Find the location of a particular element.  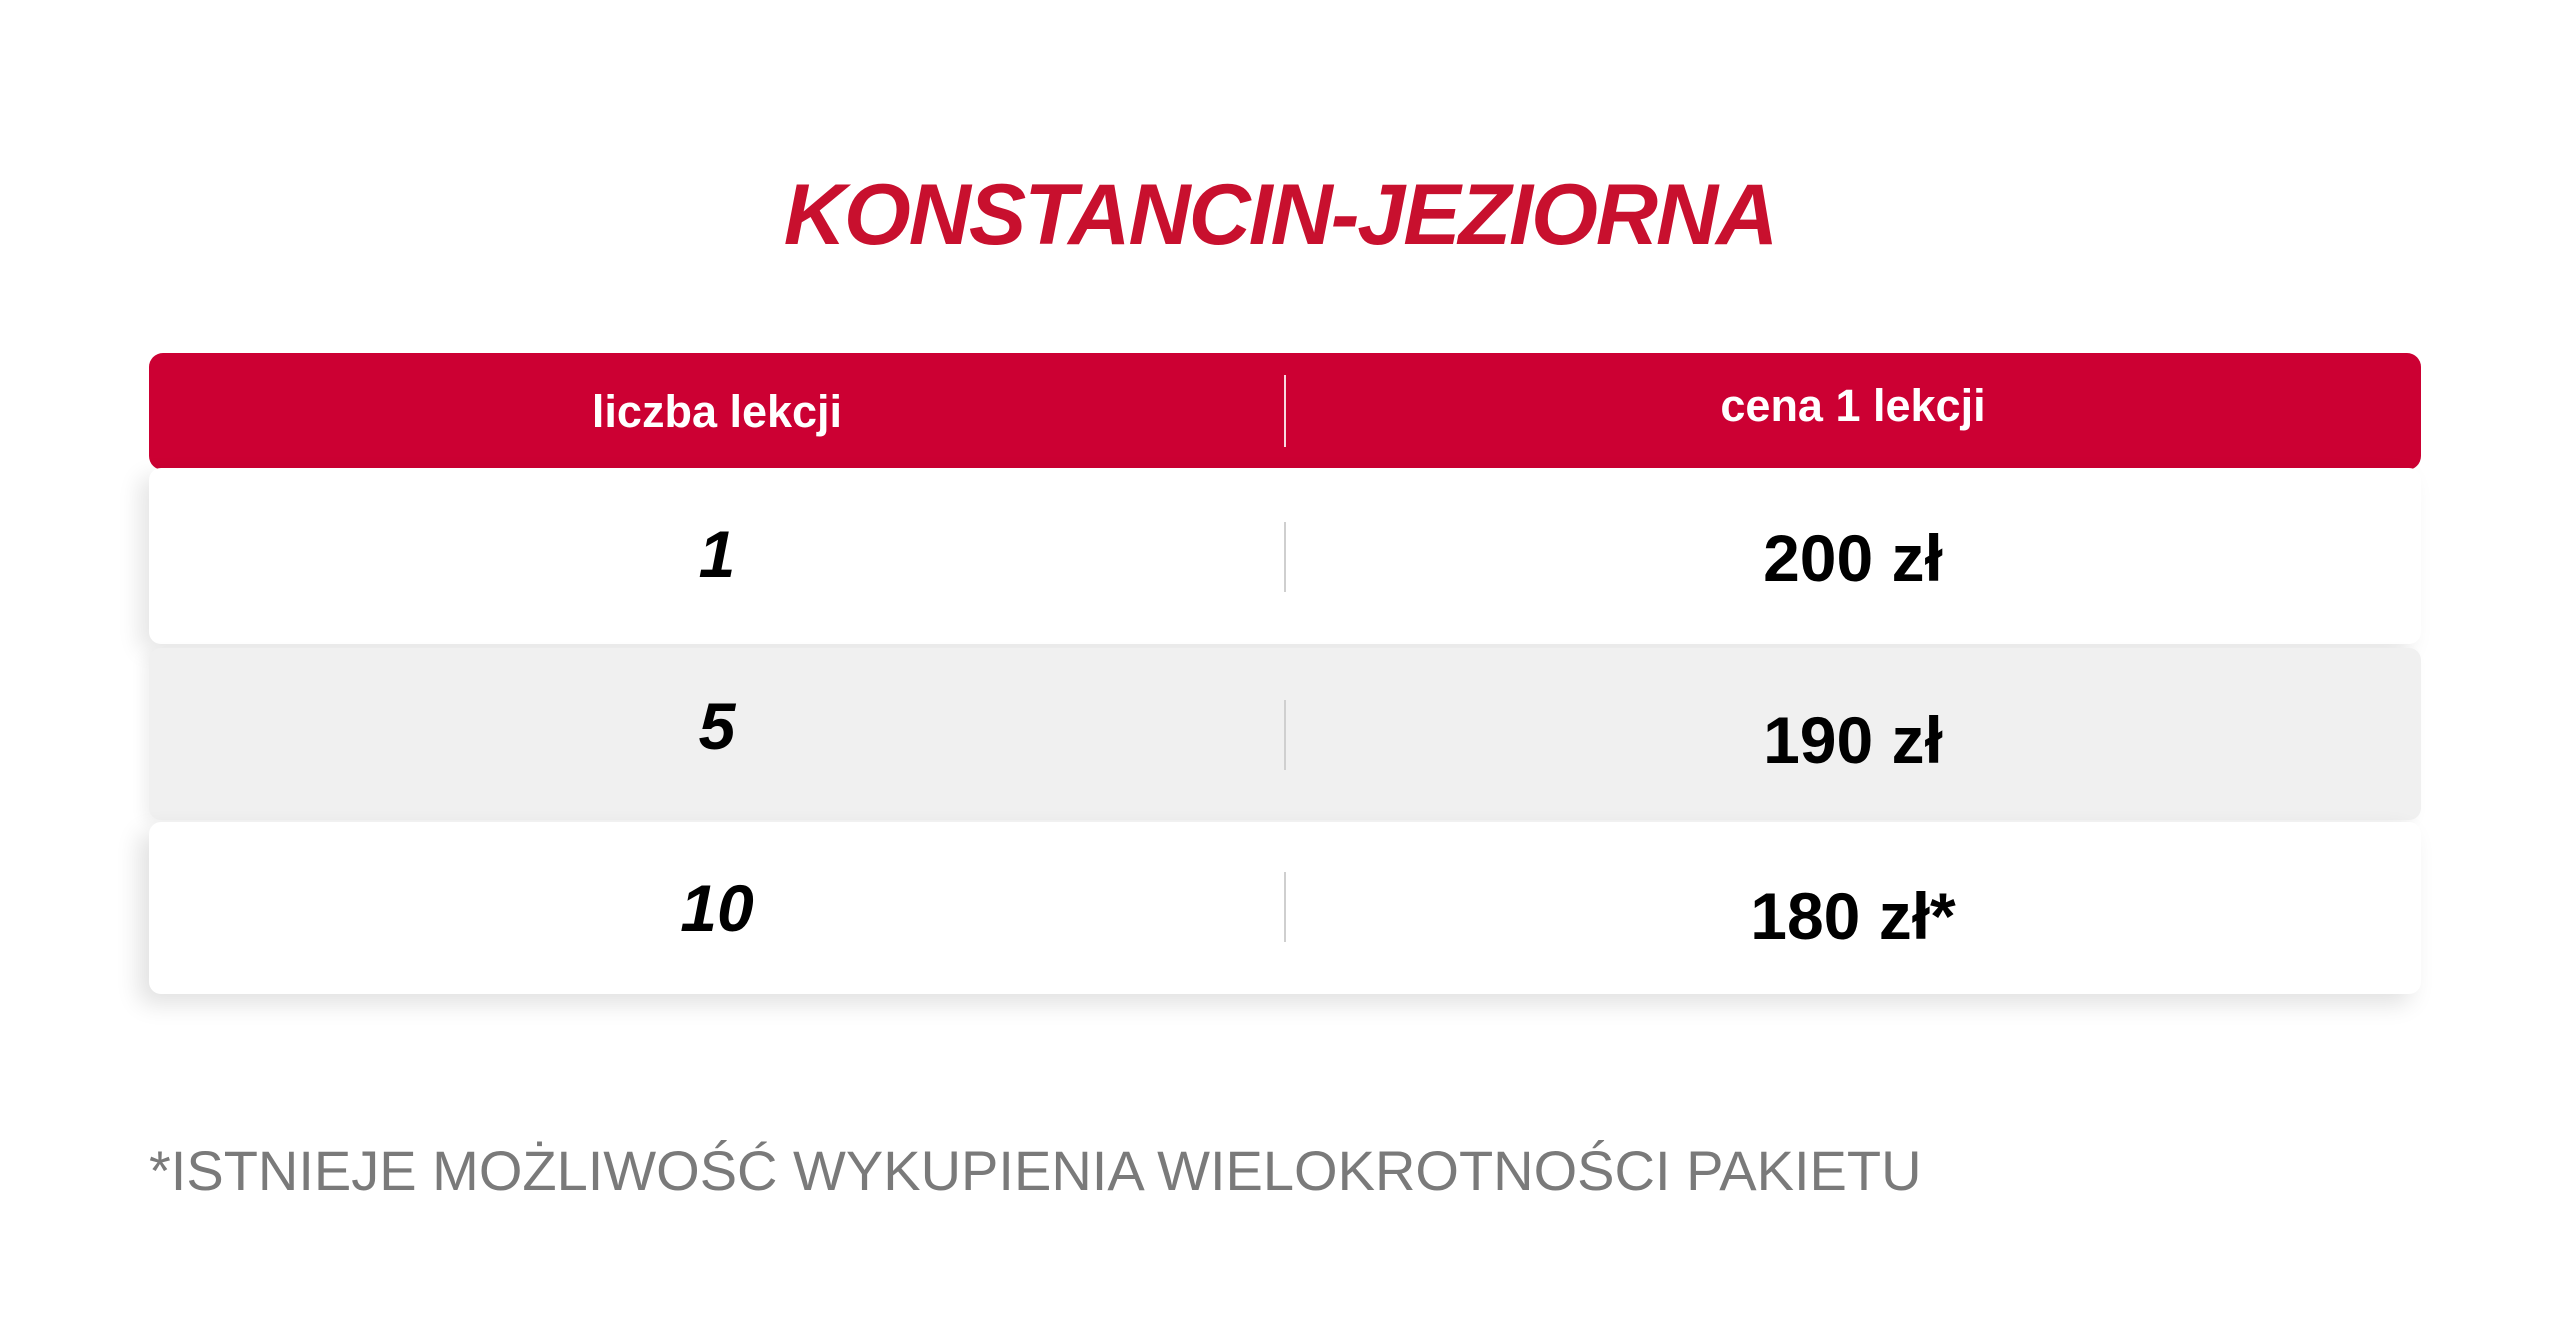

table-row: 5 190 zł is located at coordinates (1285, 734).